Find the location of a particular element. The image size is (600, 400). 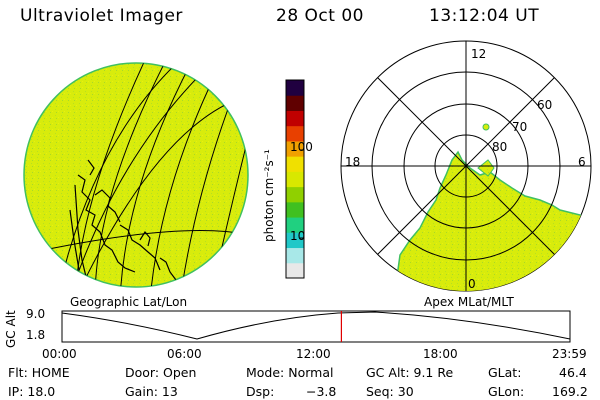

altitude-curve is located at coordinates (316, 325).